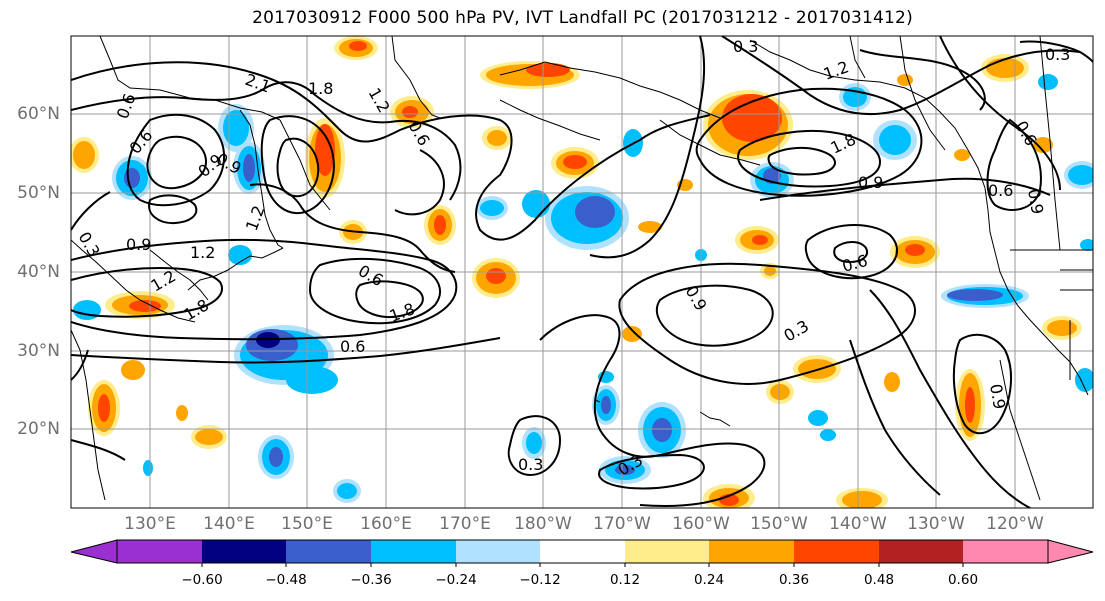 The width and height of the screenshot is (1105, 601). What do you see at coordinates (1015, 524) in the screenshot?
I see `lon-label: 120°W` at bounding box center [1015, 524].